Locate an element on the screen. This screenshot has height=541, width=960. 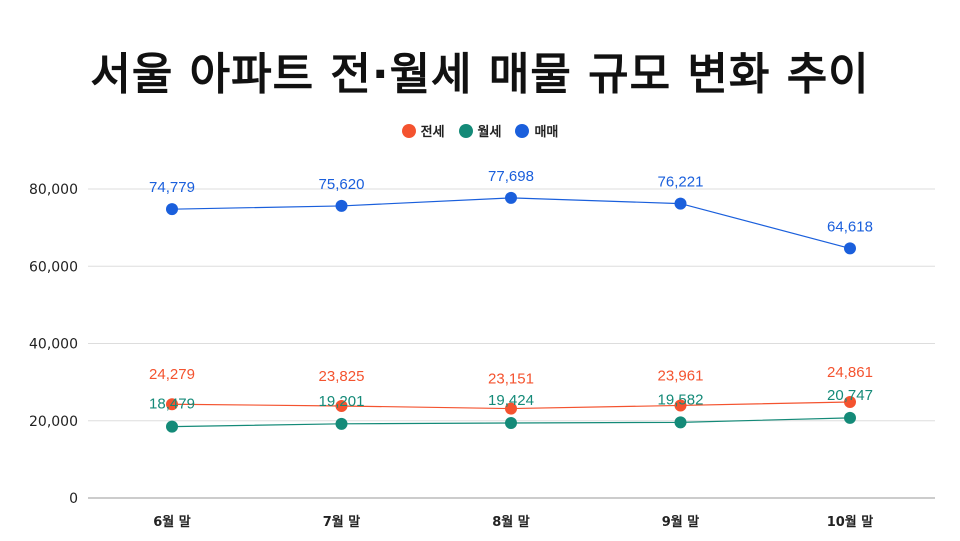
y-tick-label: 20,000 is located at coordinates (53, 422).